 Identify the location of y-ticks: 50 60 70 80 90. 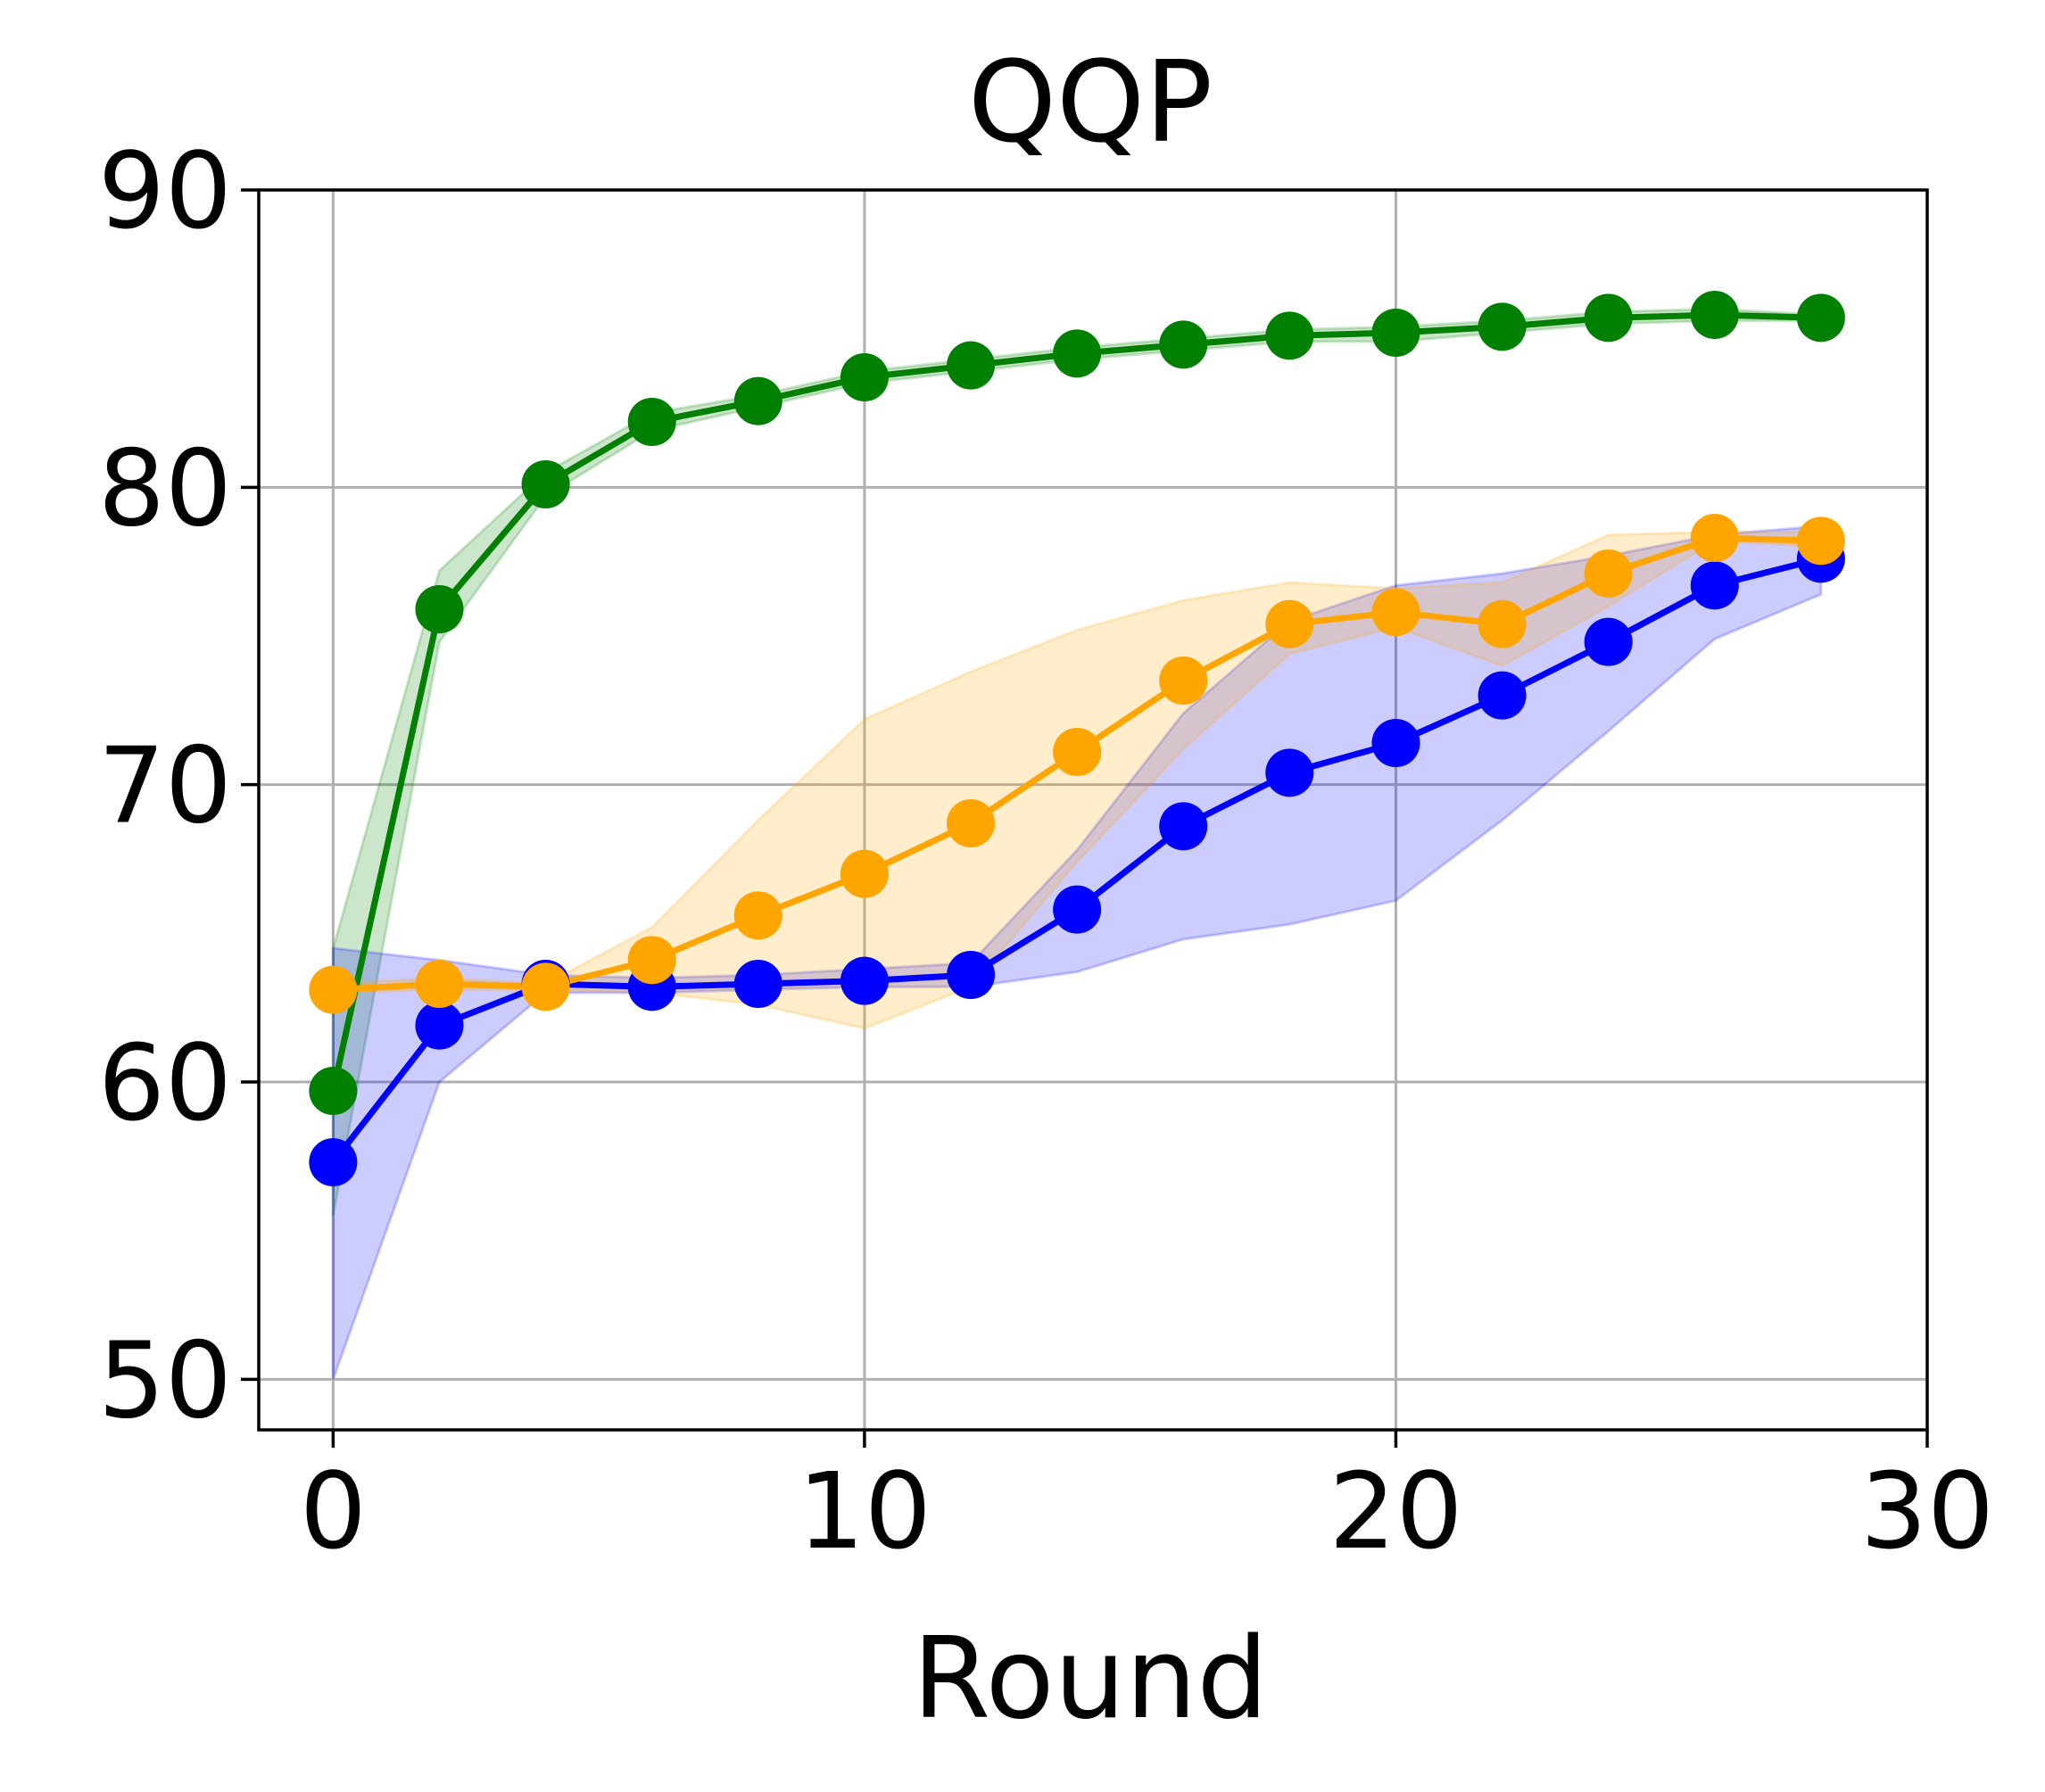
(178, 785).